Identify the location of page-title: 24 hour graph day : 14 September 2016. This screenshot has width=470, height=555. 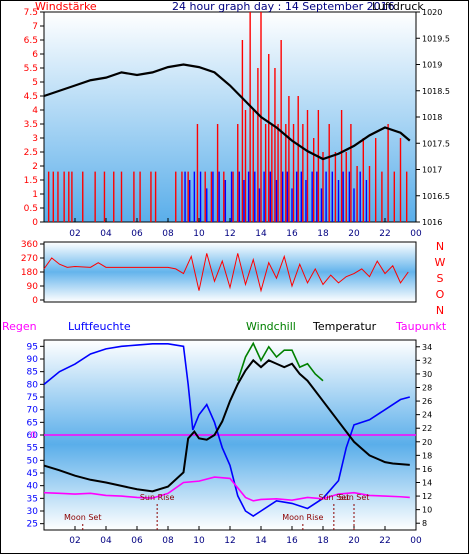
(283, 6).